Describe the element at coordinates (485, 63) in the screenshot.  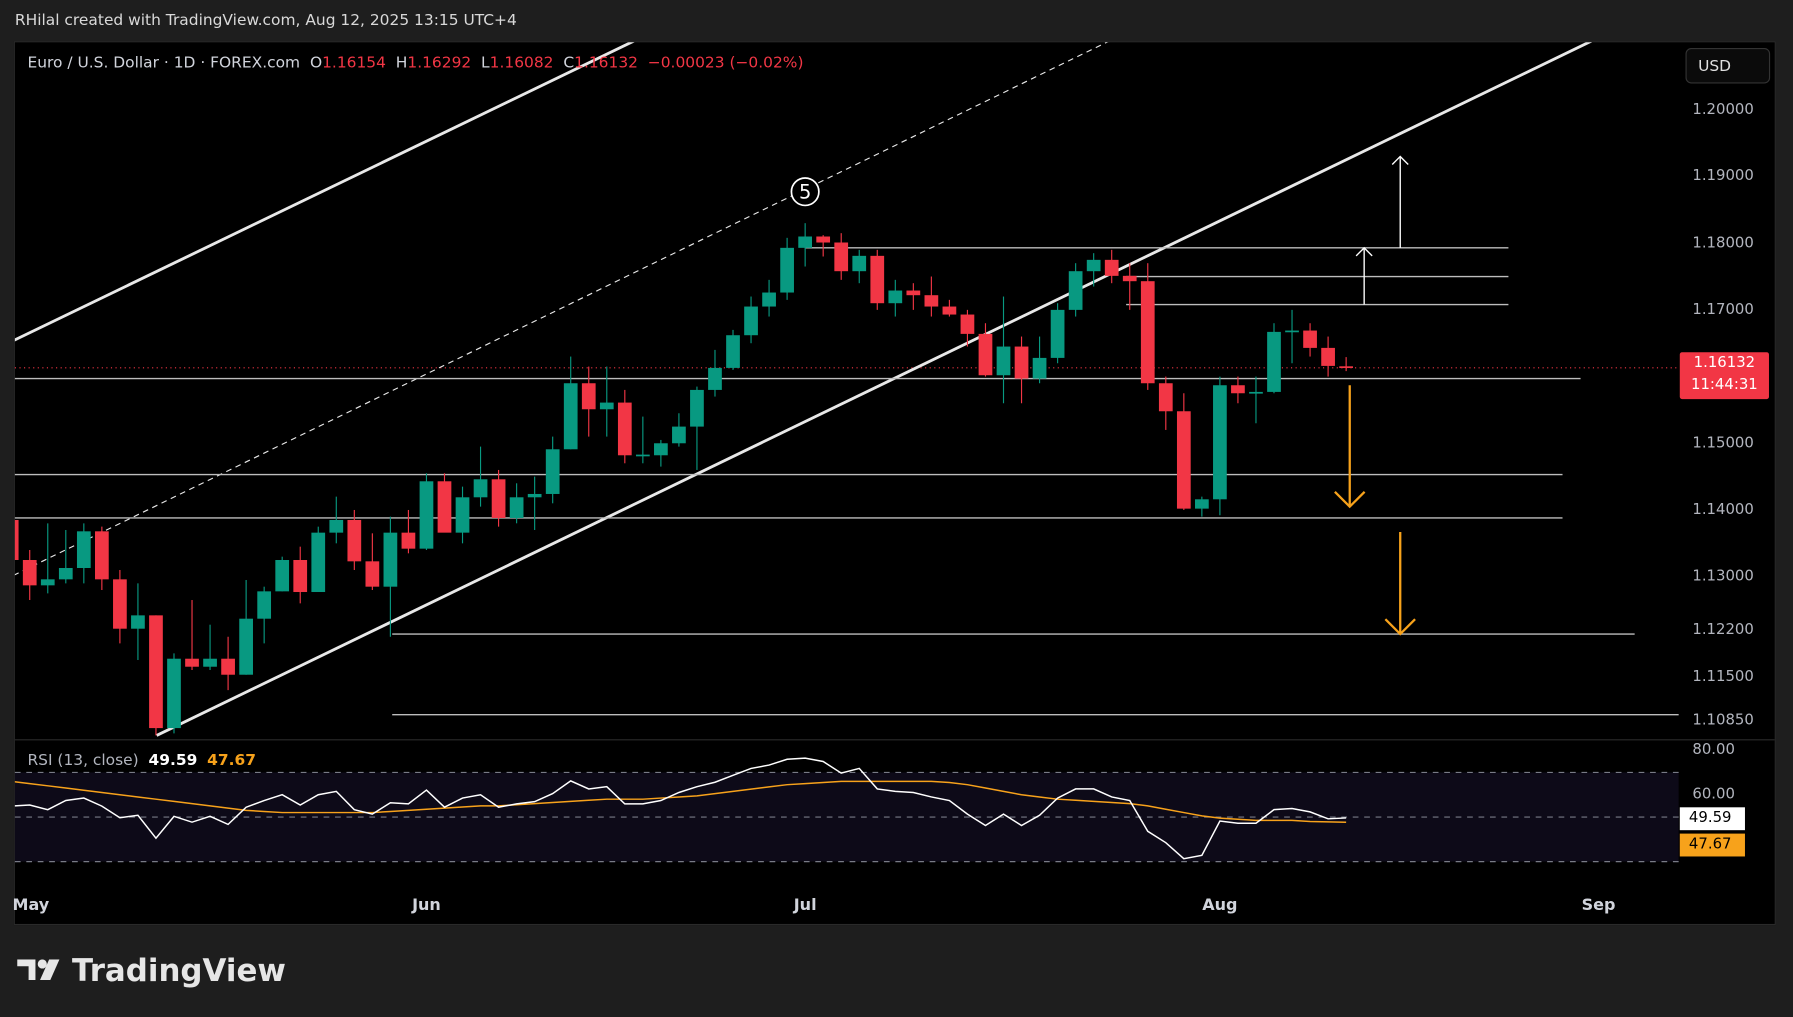
I see `low-label: L` at that location.